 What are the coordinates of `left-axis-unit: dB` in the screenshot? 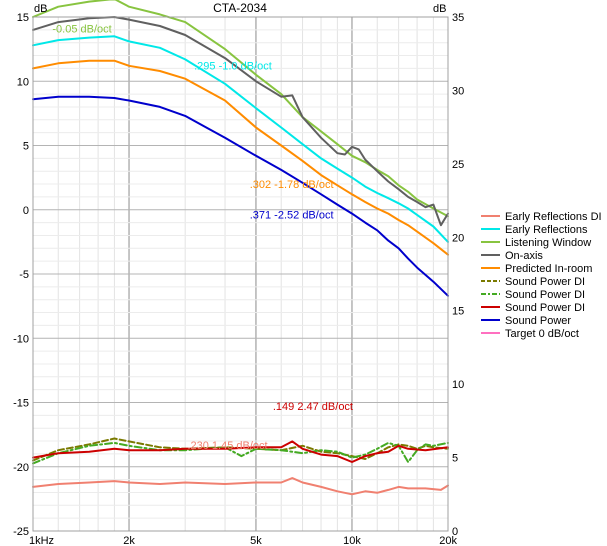 It's located at (40, 9).